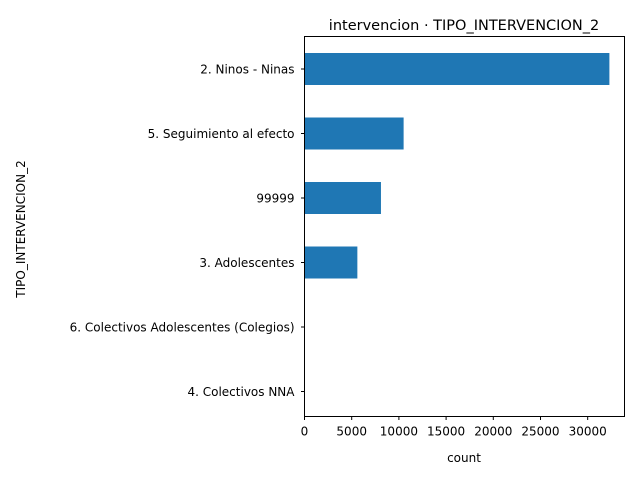 This screenshot has width=640, height=485. I want to click on y-axis-title: TIPO_INTERVENCION_2, so click(21, 229).